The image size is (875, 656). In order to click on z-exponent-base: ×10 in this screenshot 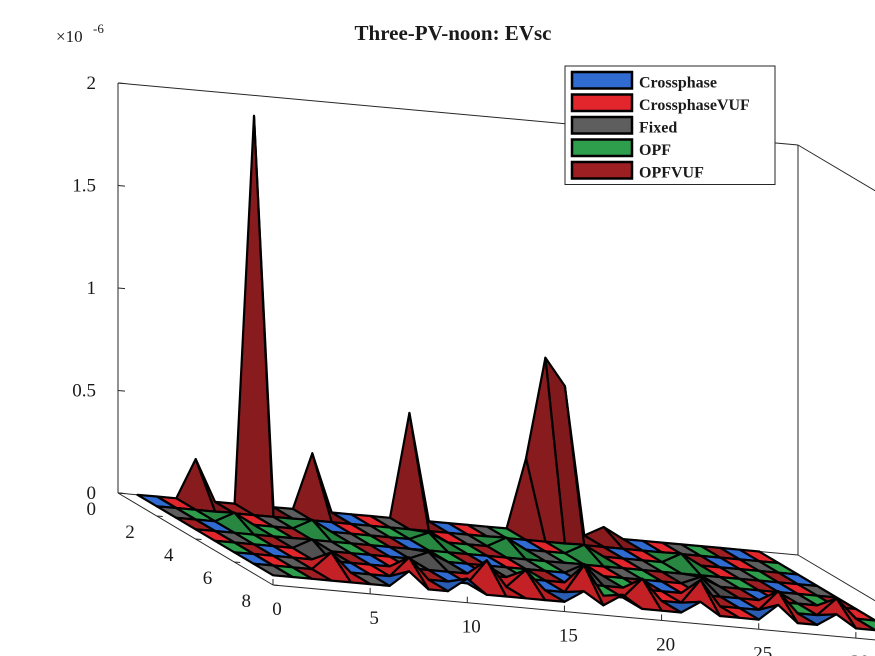, I will do `click(69, 36)`.